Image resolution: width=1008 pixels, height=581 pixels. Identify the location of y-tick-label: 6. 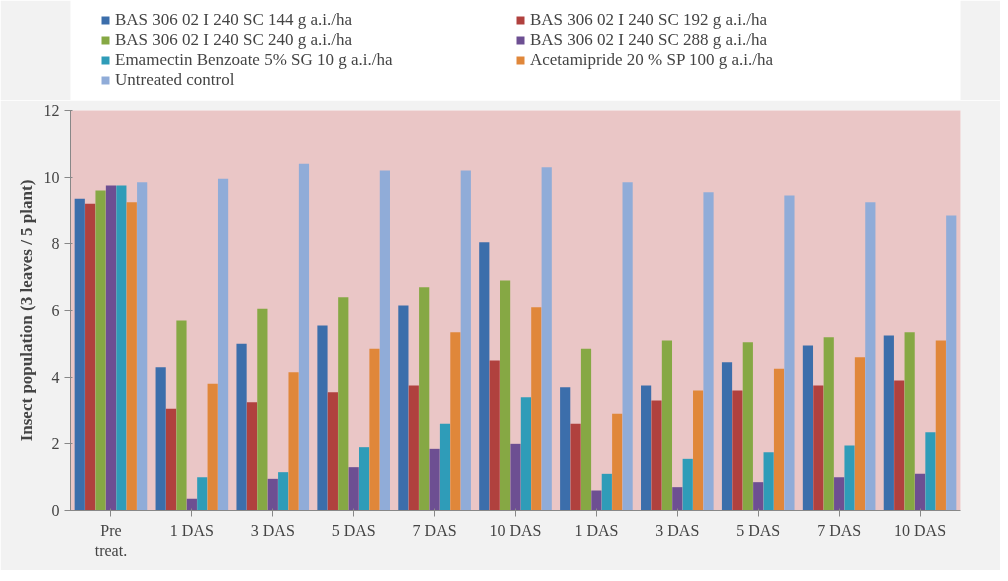
(55, 310).